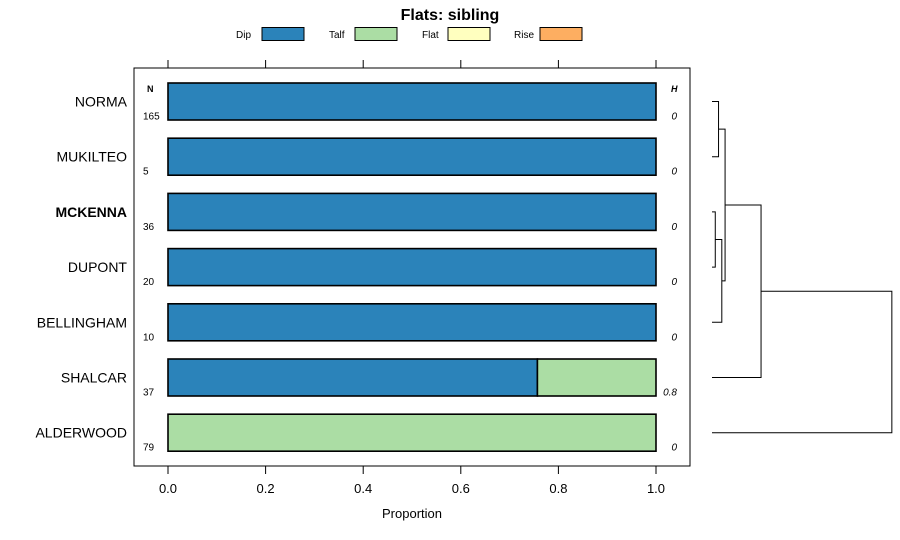 The width and height of the screenshot is (900, 540). Describe the element at coordinates (461, 488) in the screenshot. I see `x-tick-label-3: 0.6` at that location.